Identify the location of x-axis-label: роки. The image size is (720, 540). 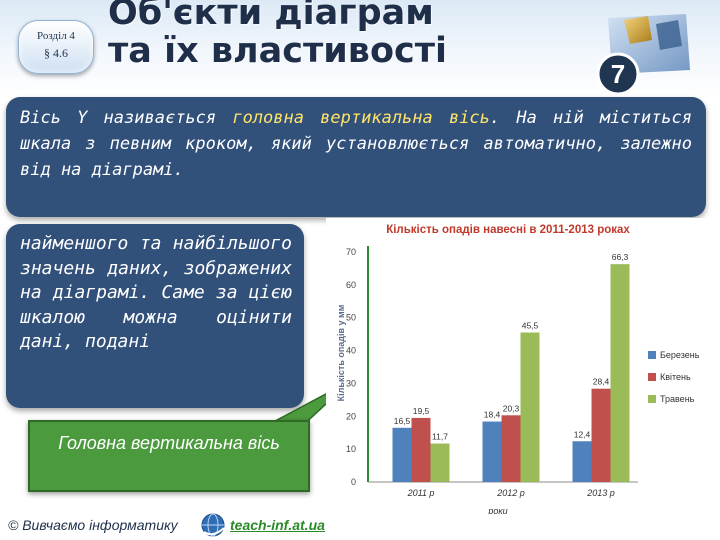
(497, 511).